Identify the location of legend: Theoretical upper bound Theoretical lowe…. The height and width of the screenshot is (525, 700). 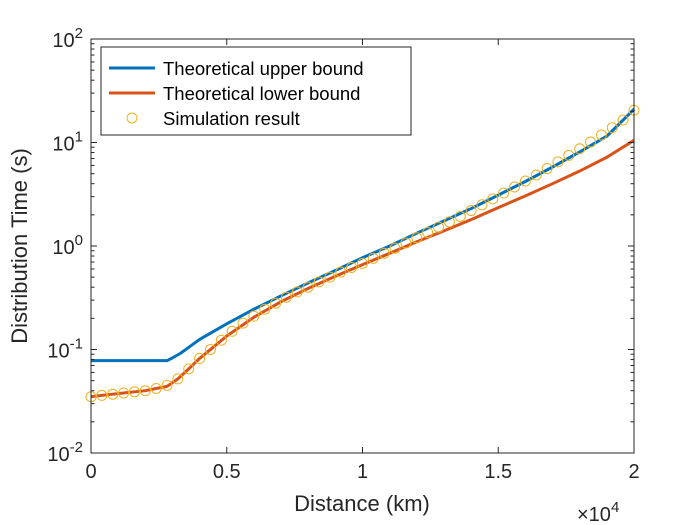
(256, 91).